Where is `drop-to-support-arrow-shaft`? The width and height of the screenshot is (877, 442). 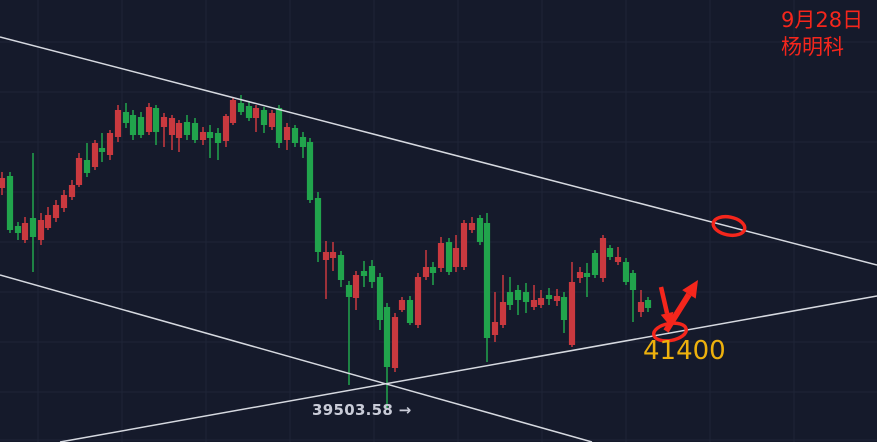
drop-to-support-arrow-shaft is located at coordinates (664, 300).